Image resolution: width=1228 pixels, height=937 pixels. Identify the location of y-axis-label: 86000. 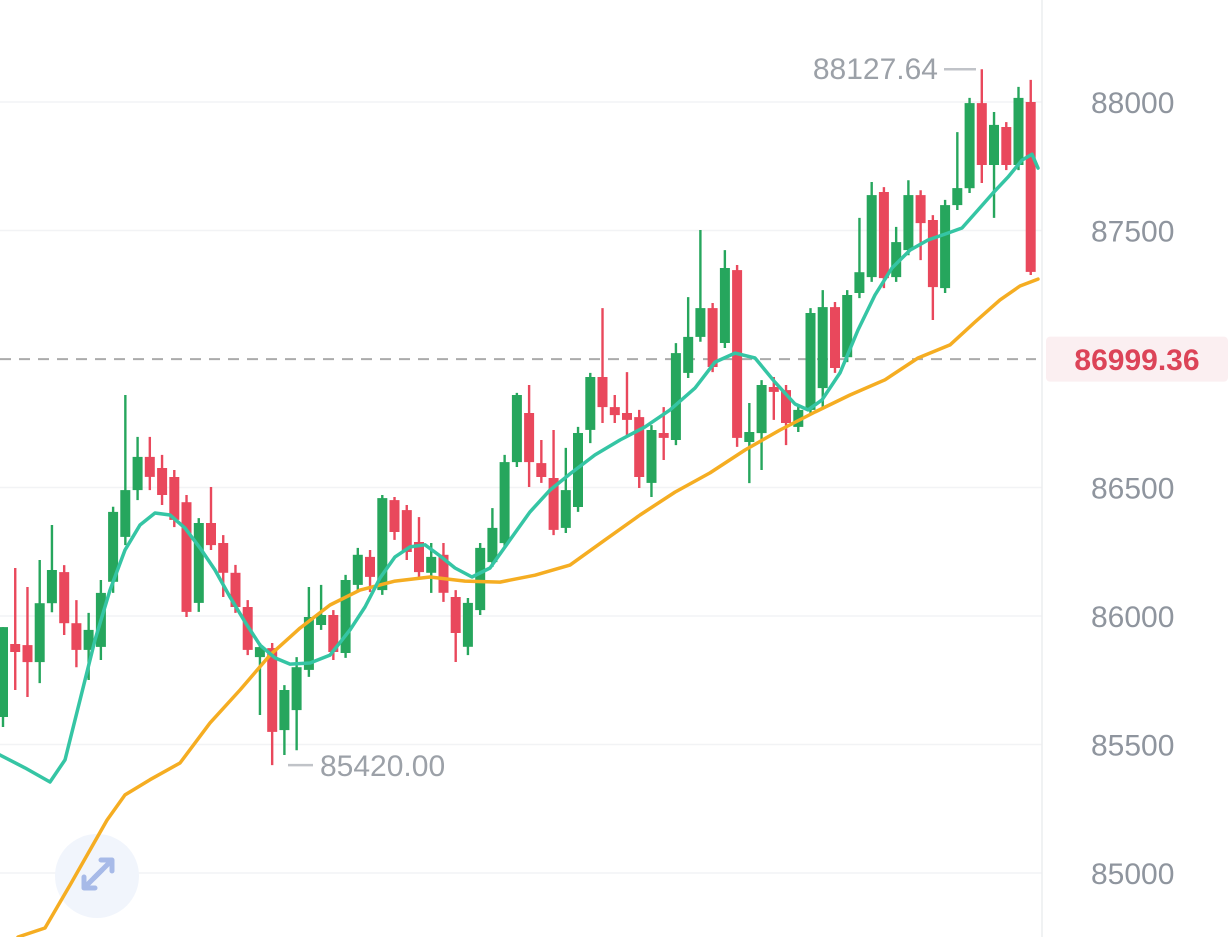
(1132, 617).